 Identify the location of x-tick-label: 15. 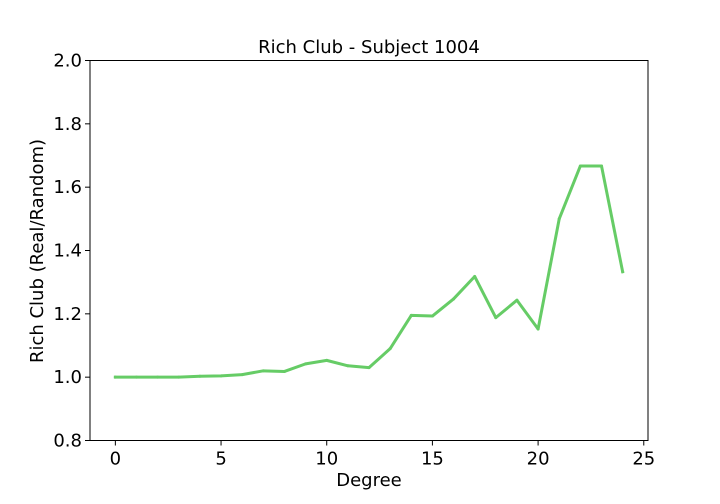
(432, 459).